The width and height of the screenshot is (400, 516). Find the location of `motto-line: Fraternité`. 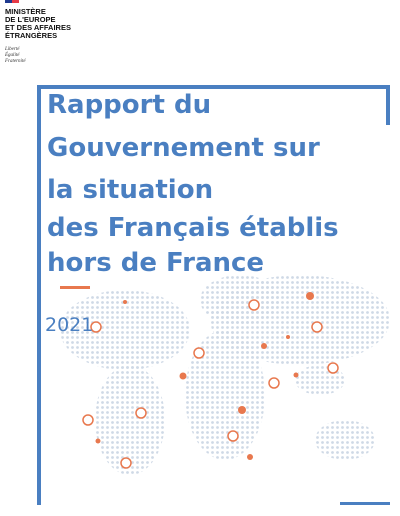

motto-line: Fraternité is located at coordinates (15, 61).